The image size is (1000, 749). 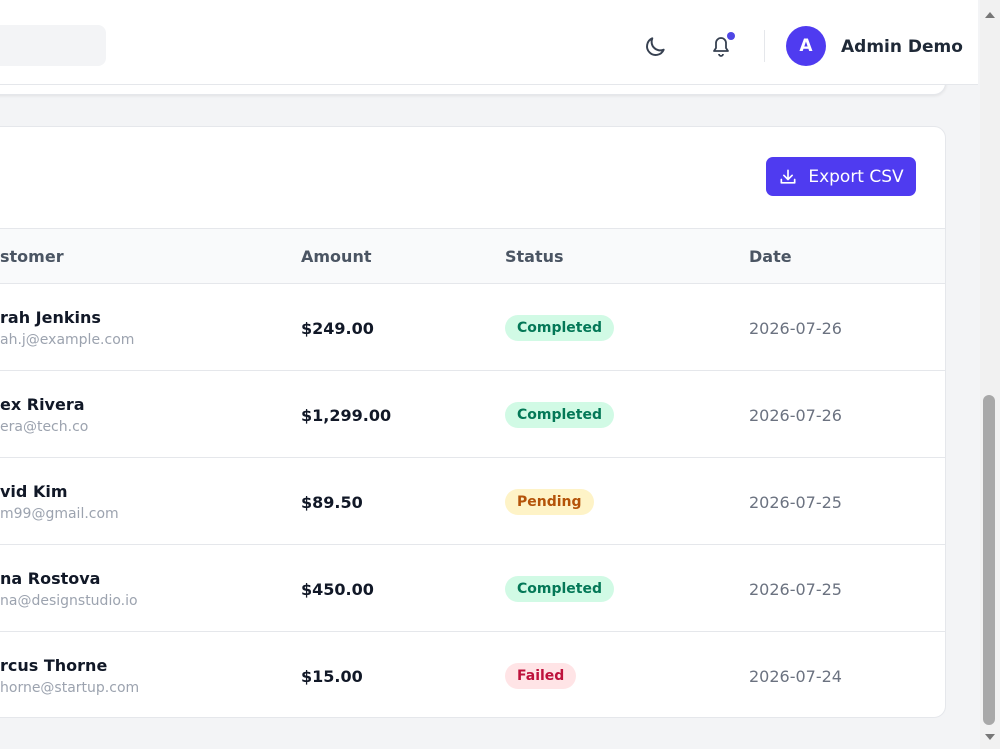 What do you see at coordinates (54, 665) in the screenshot?
I see `customer-name: rcus Thorne` at bounding box center [54, 665].